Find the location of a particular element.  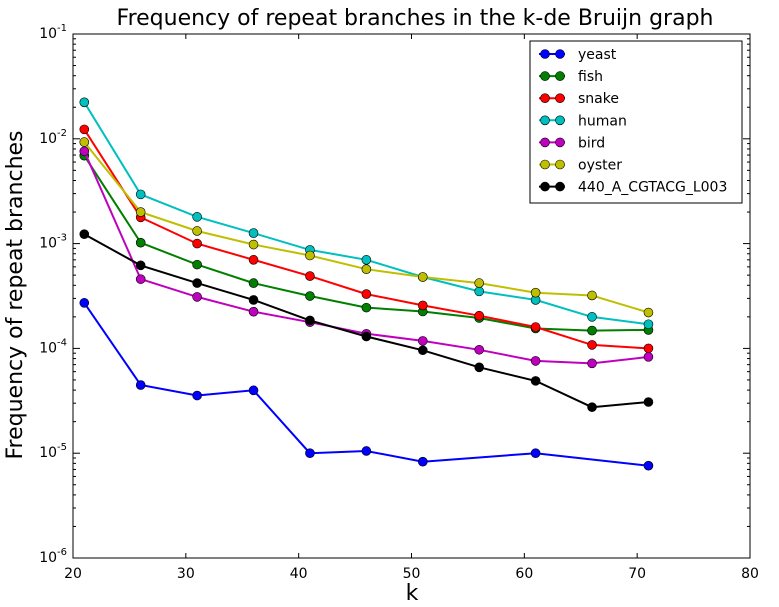

legend-label: 440_A_CGTACG_L003 is located at coordinates (652, 188).